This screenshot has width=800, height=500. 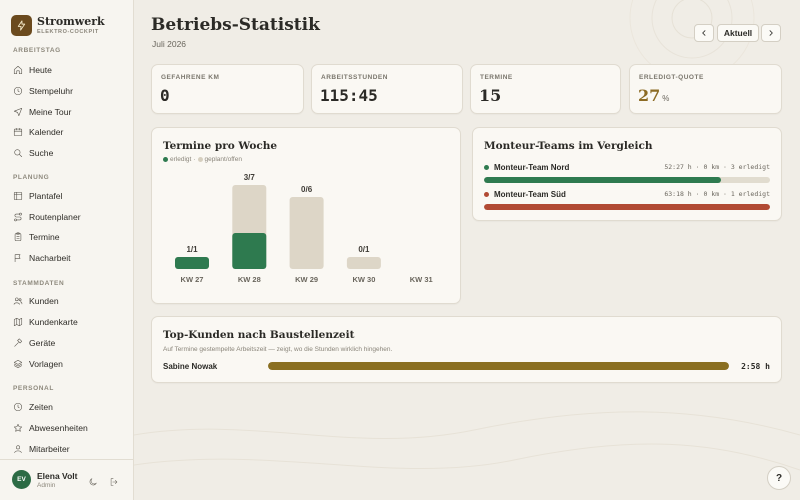 What do you see at coordinates (704, 33) in the screenshot?
I see `previous-period-button` at bounding box center [704, 33].